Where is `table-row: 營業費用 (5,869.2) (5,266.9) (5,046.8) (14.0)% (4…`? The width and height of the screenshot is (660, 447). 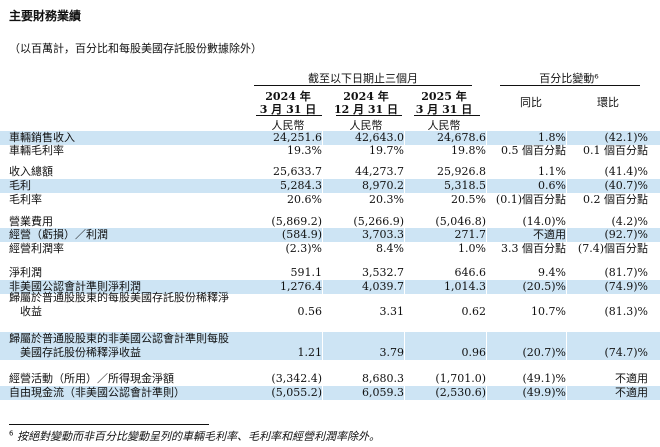
table-row: 營業費用 (5,869.2) (5,266.9) (5,046.8) (14.0)% (4… is located at coordinates (330, 222).